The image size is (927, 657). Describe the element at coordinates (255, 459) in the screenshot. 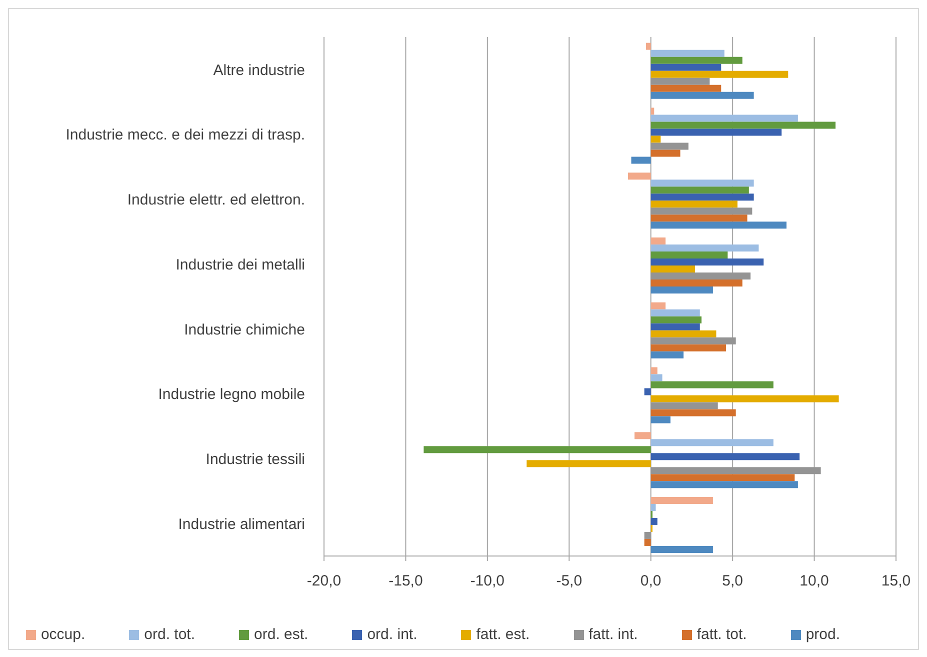

I see `y-tick-label: Industrie tessili` at that location.